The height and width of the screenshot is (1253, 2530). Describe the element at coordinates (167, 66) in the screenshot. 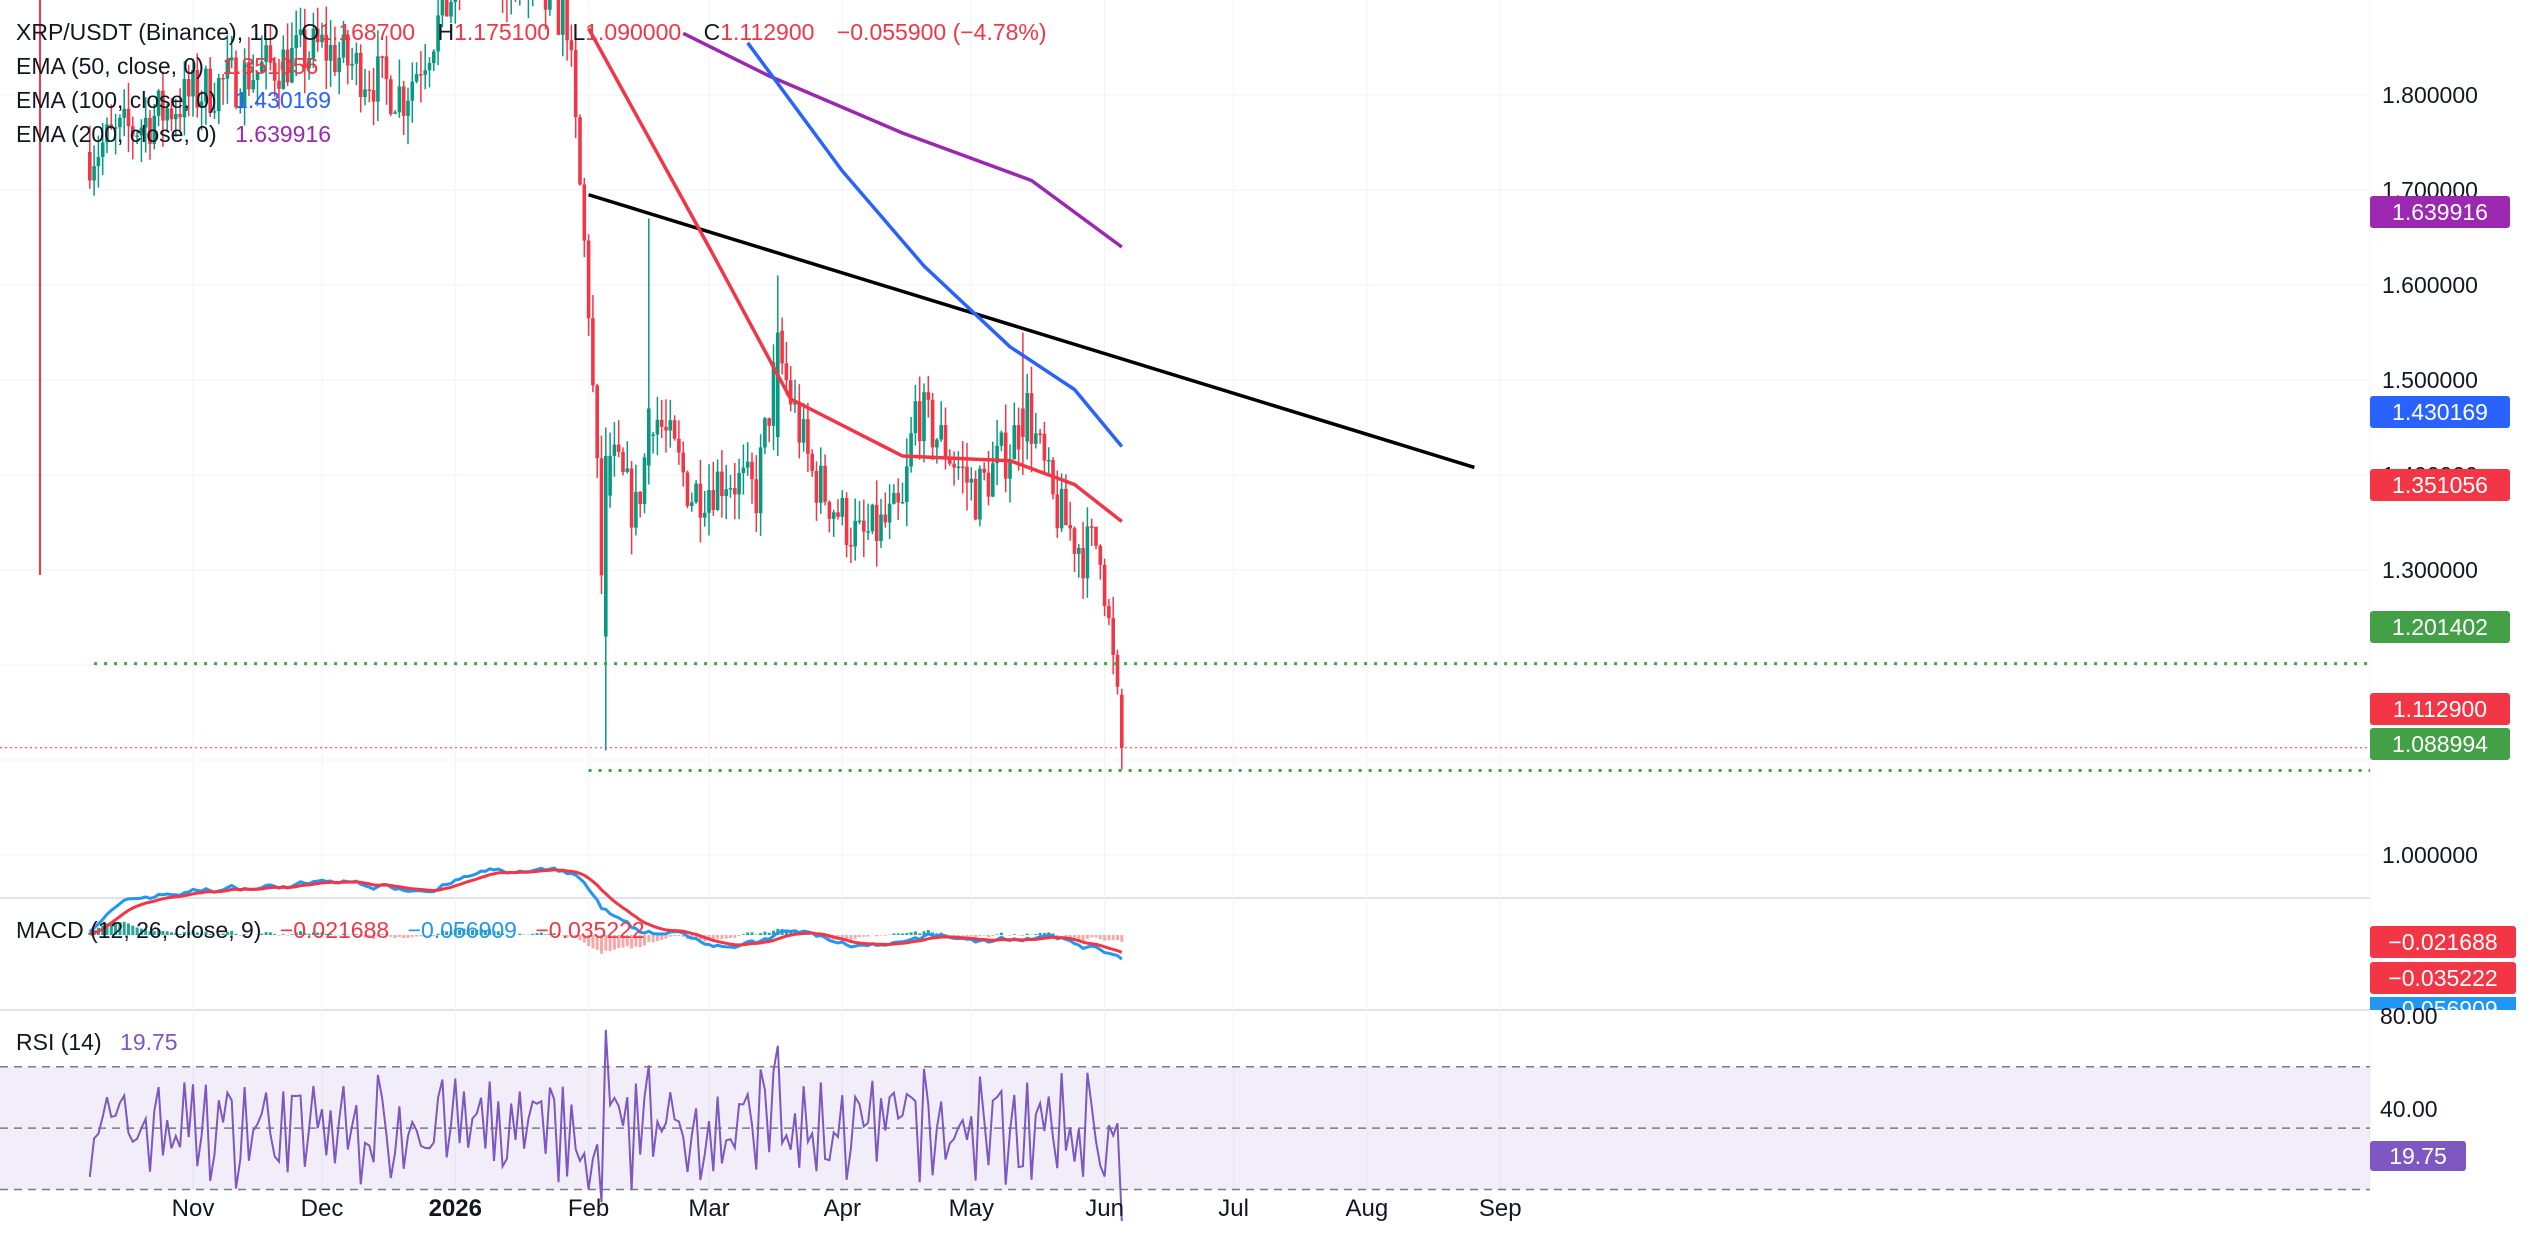

I see `ema50-legend: EMA (50, close, 0) 1.351056` at that location.